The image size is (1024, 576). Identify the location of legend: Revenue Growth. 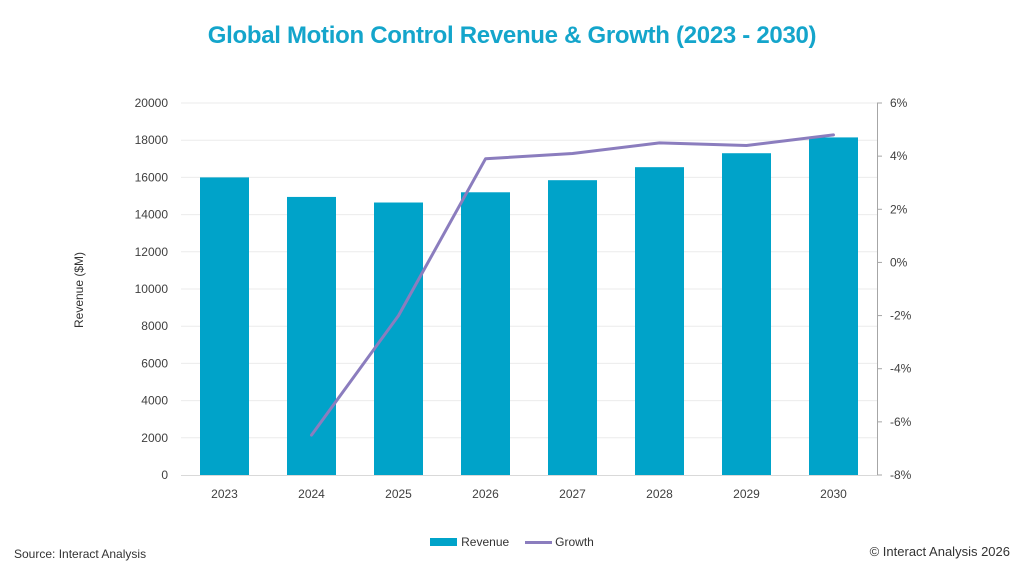
(512, 542).